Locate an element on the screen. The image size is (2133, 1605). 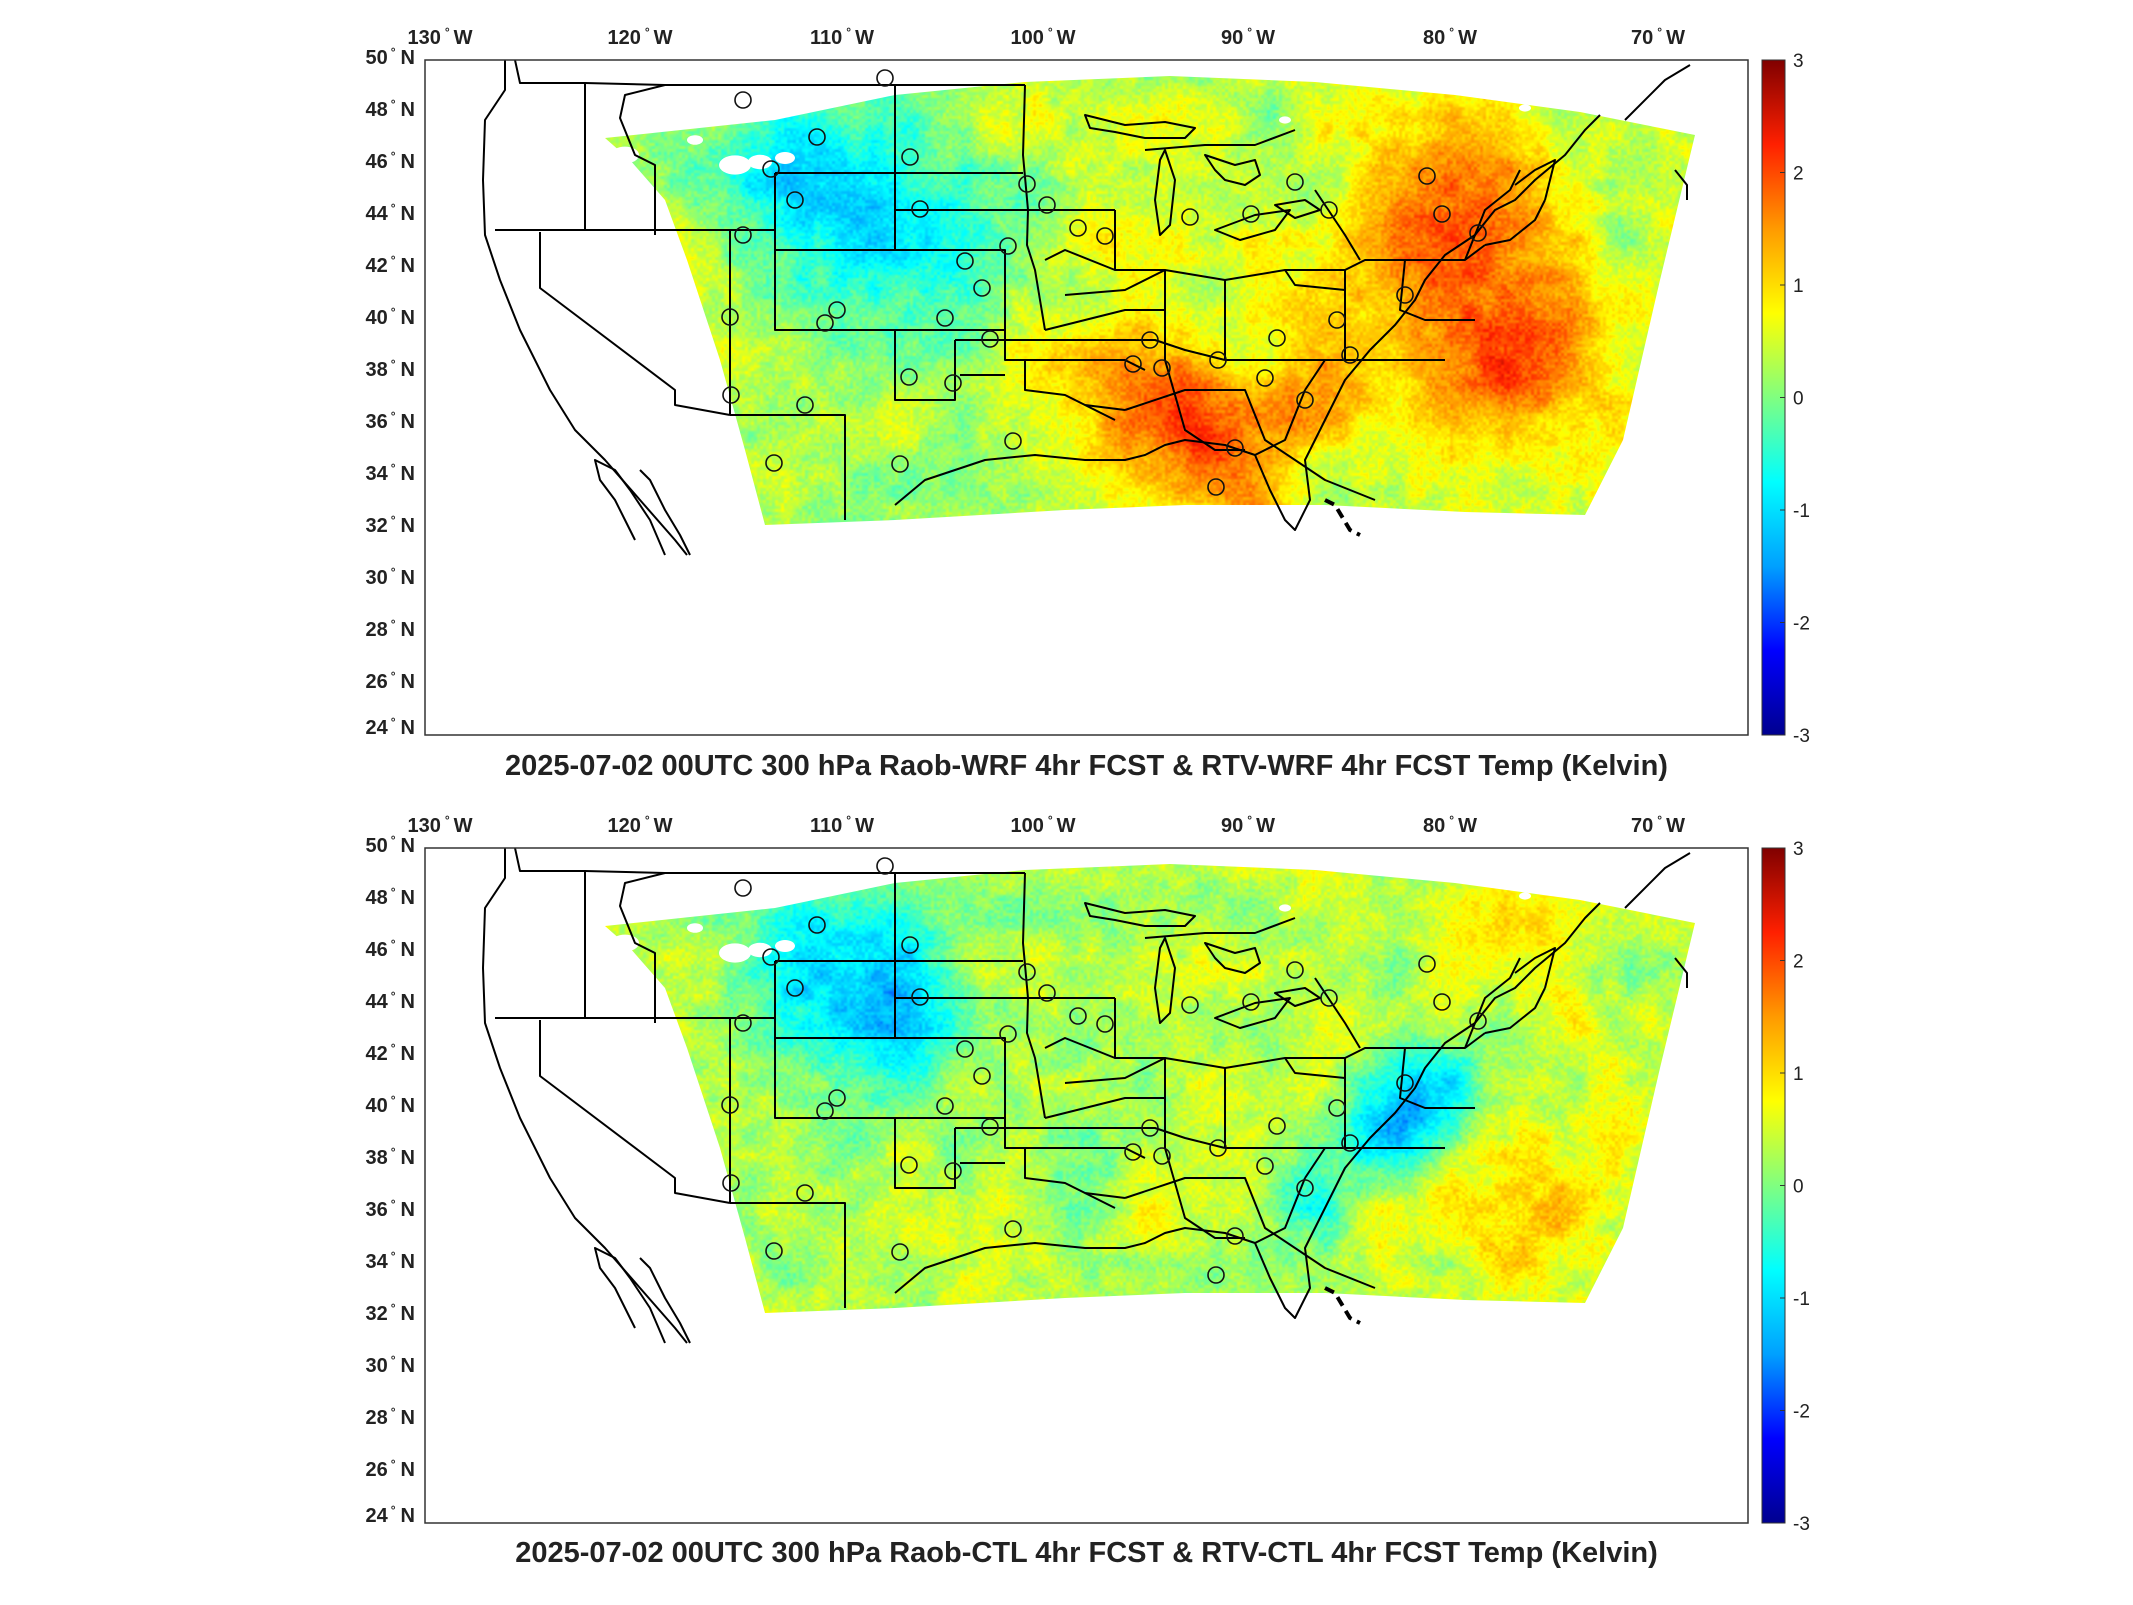
latitude-tick-label: 38 ° N is located at coordinates (390, 369).